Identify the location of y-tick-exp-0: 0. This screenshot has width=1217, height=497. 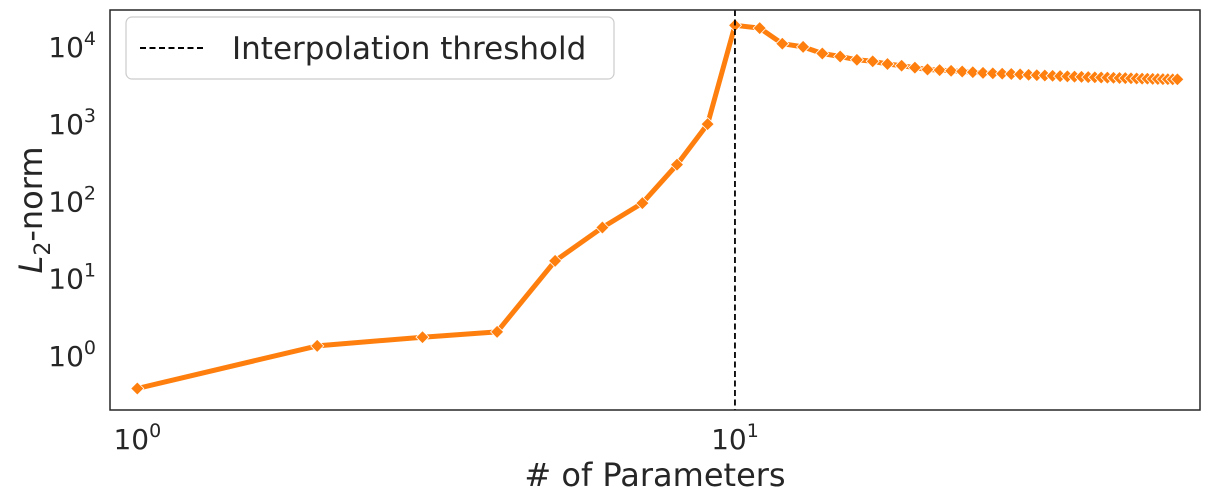
(90, 348).